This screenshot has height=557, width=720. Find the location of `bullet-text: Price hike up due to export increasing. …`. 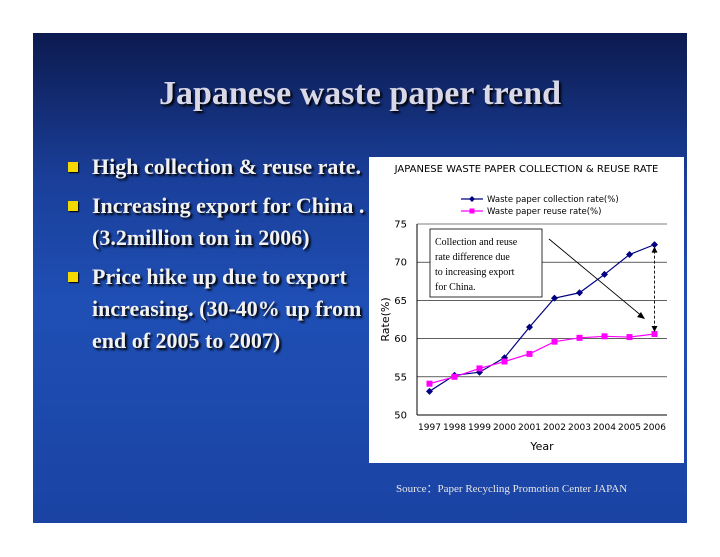

bullet-text: Price hike up due to export increasing. … is located at coordinates (227, 308).